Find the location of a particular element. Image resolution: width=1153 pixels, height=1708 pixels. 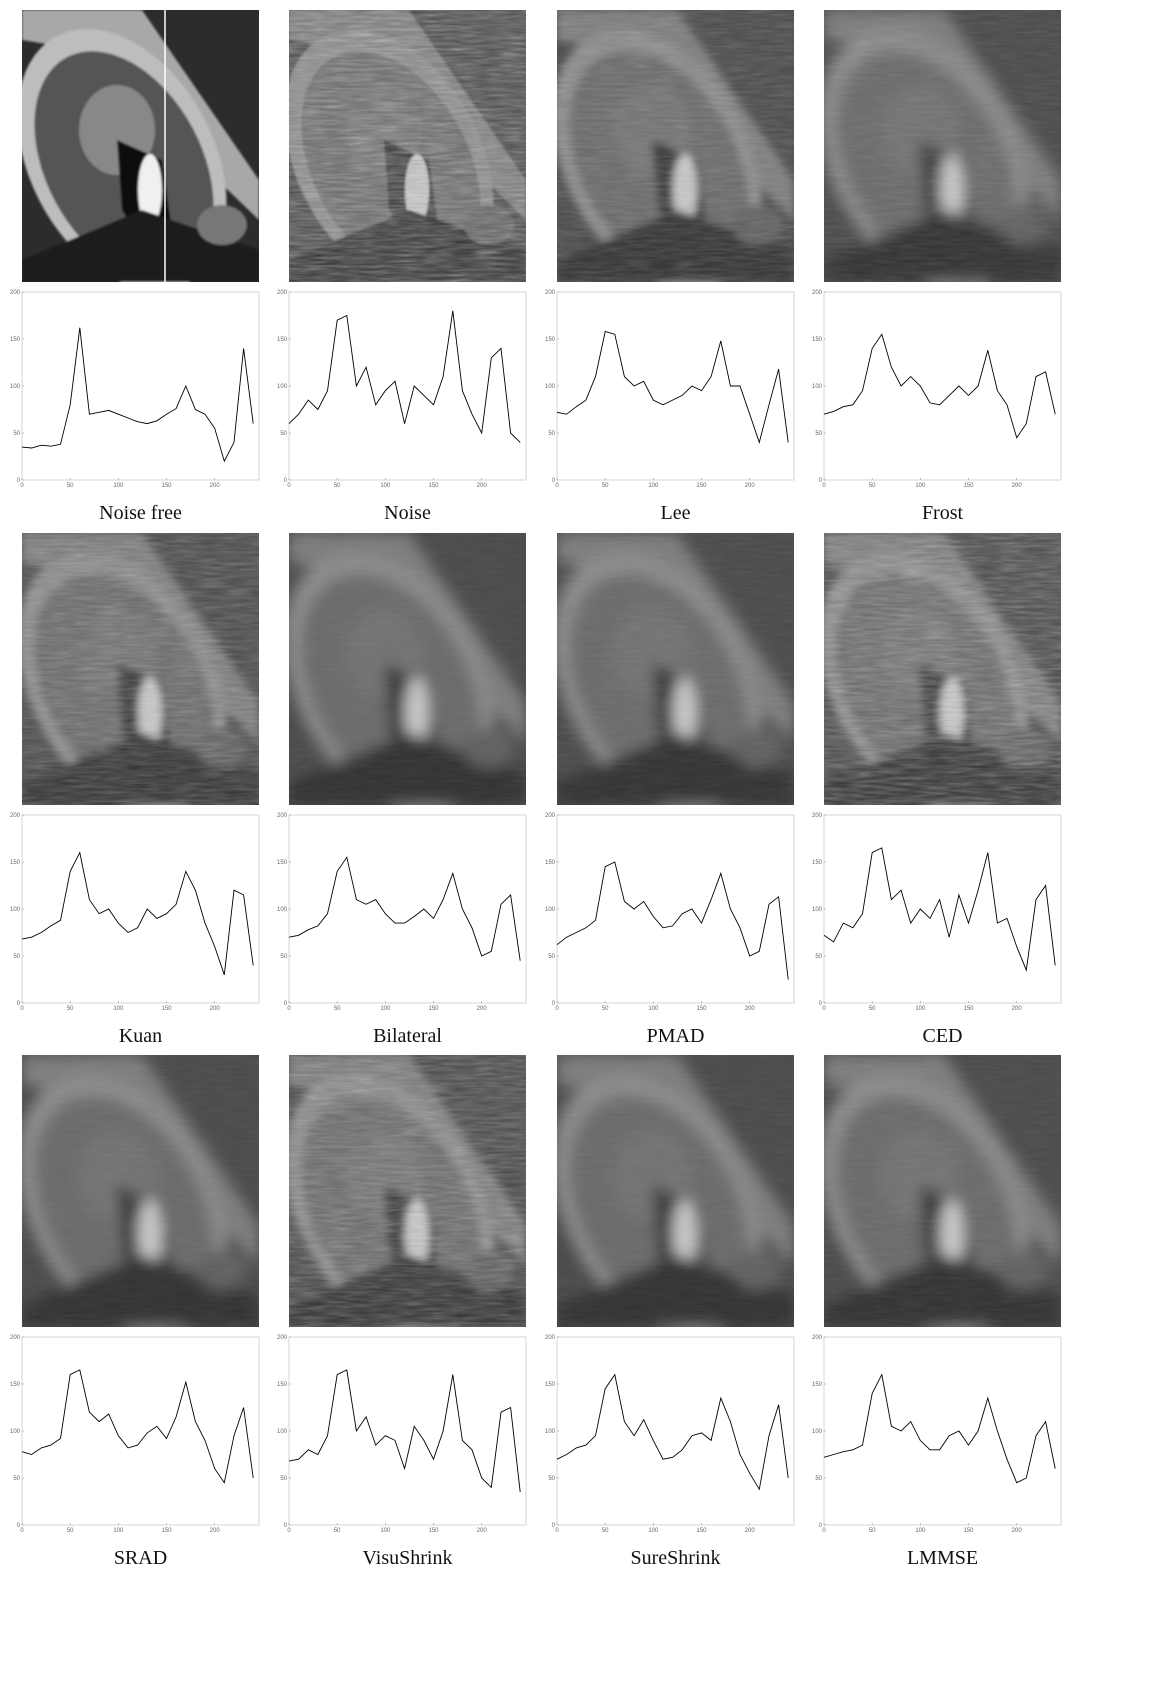

right-blobs is located at coordinates (222, 225).